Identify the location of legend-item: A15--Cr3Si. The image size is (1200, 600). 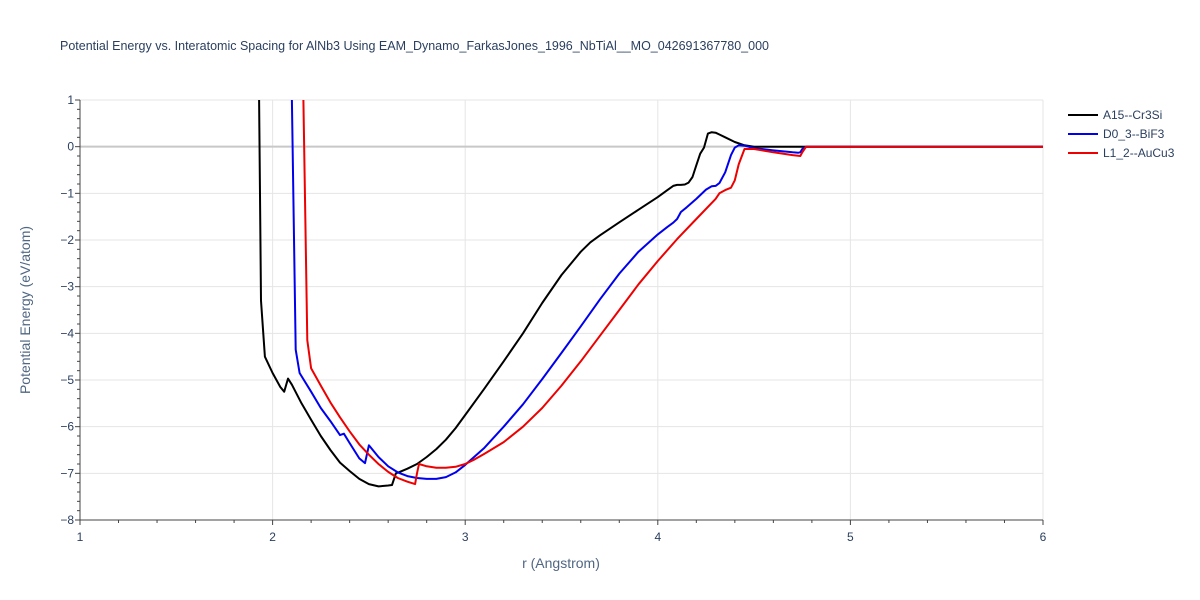
(1115, 115).